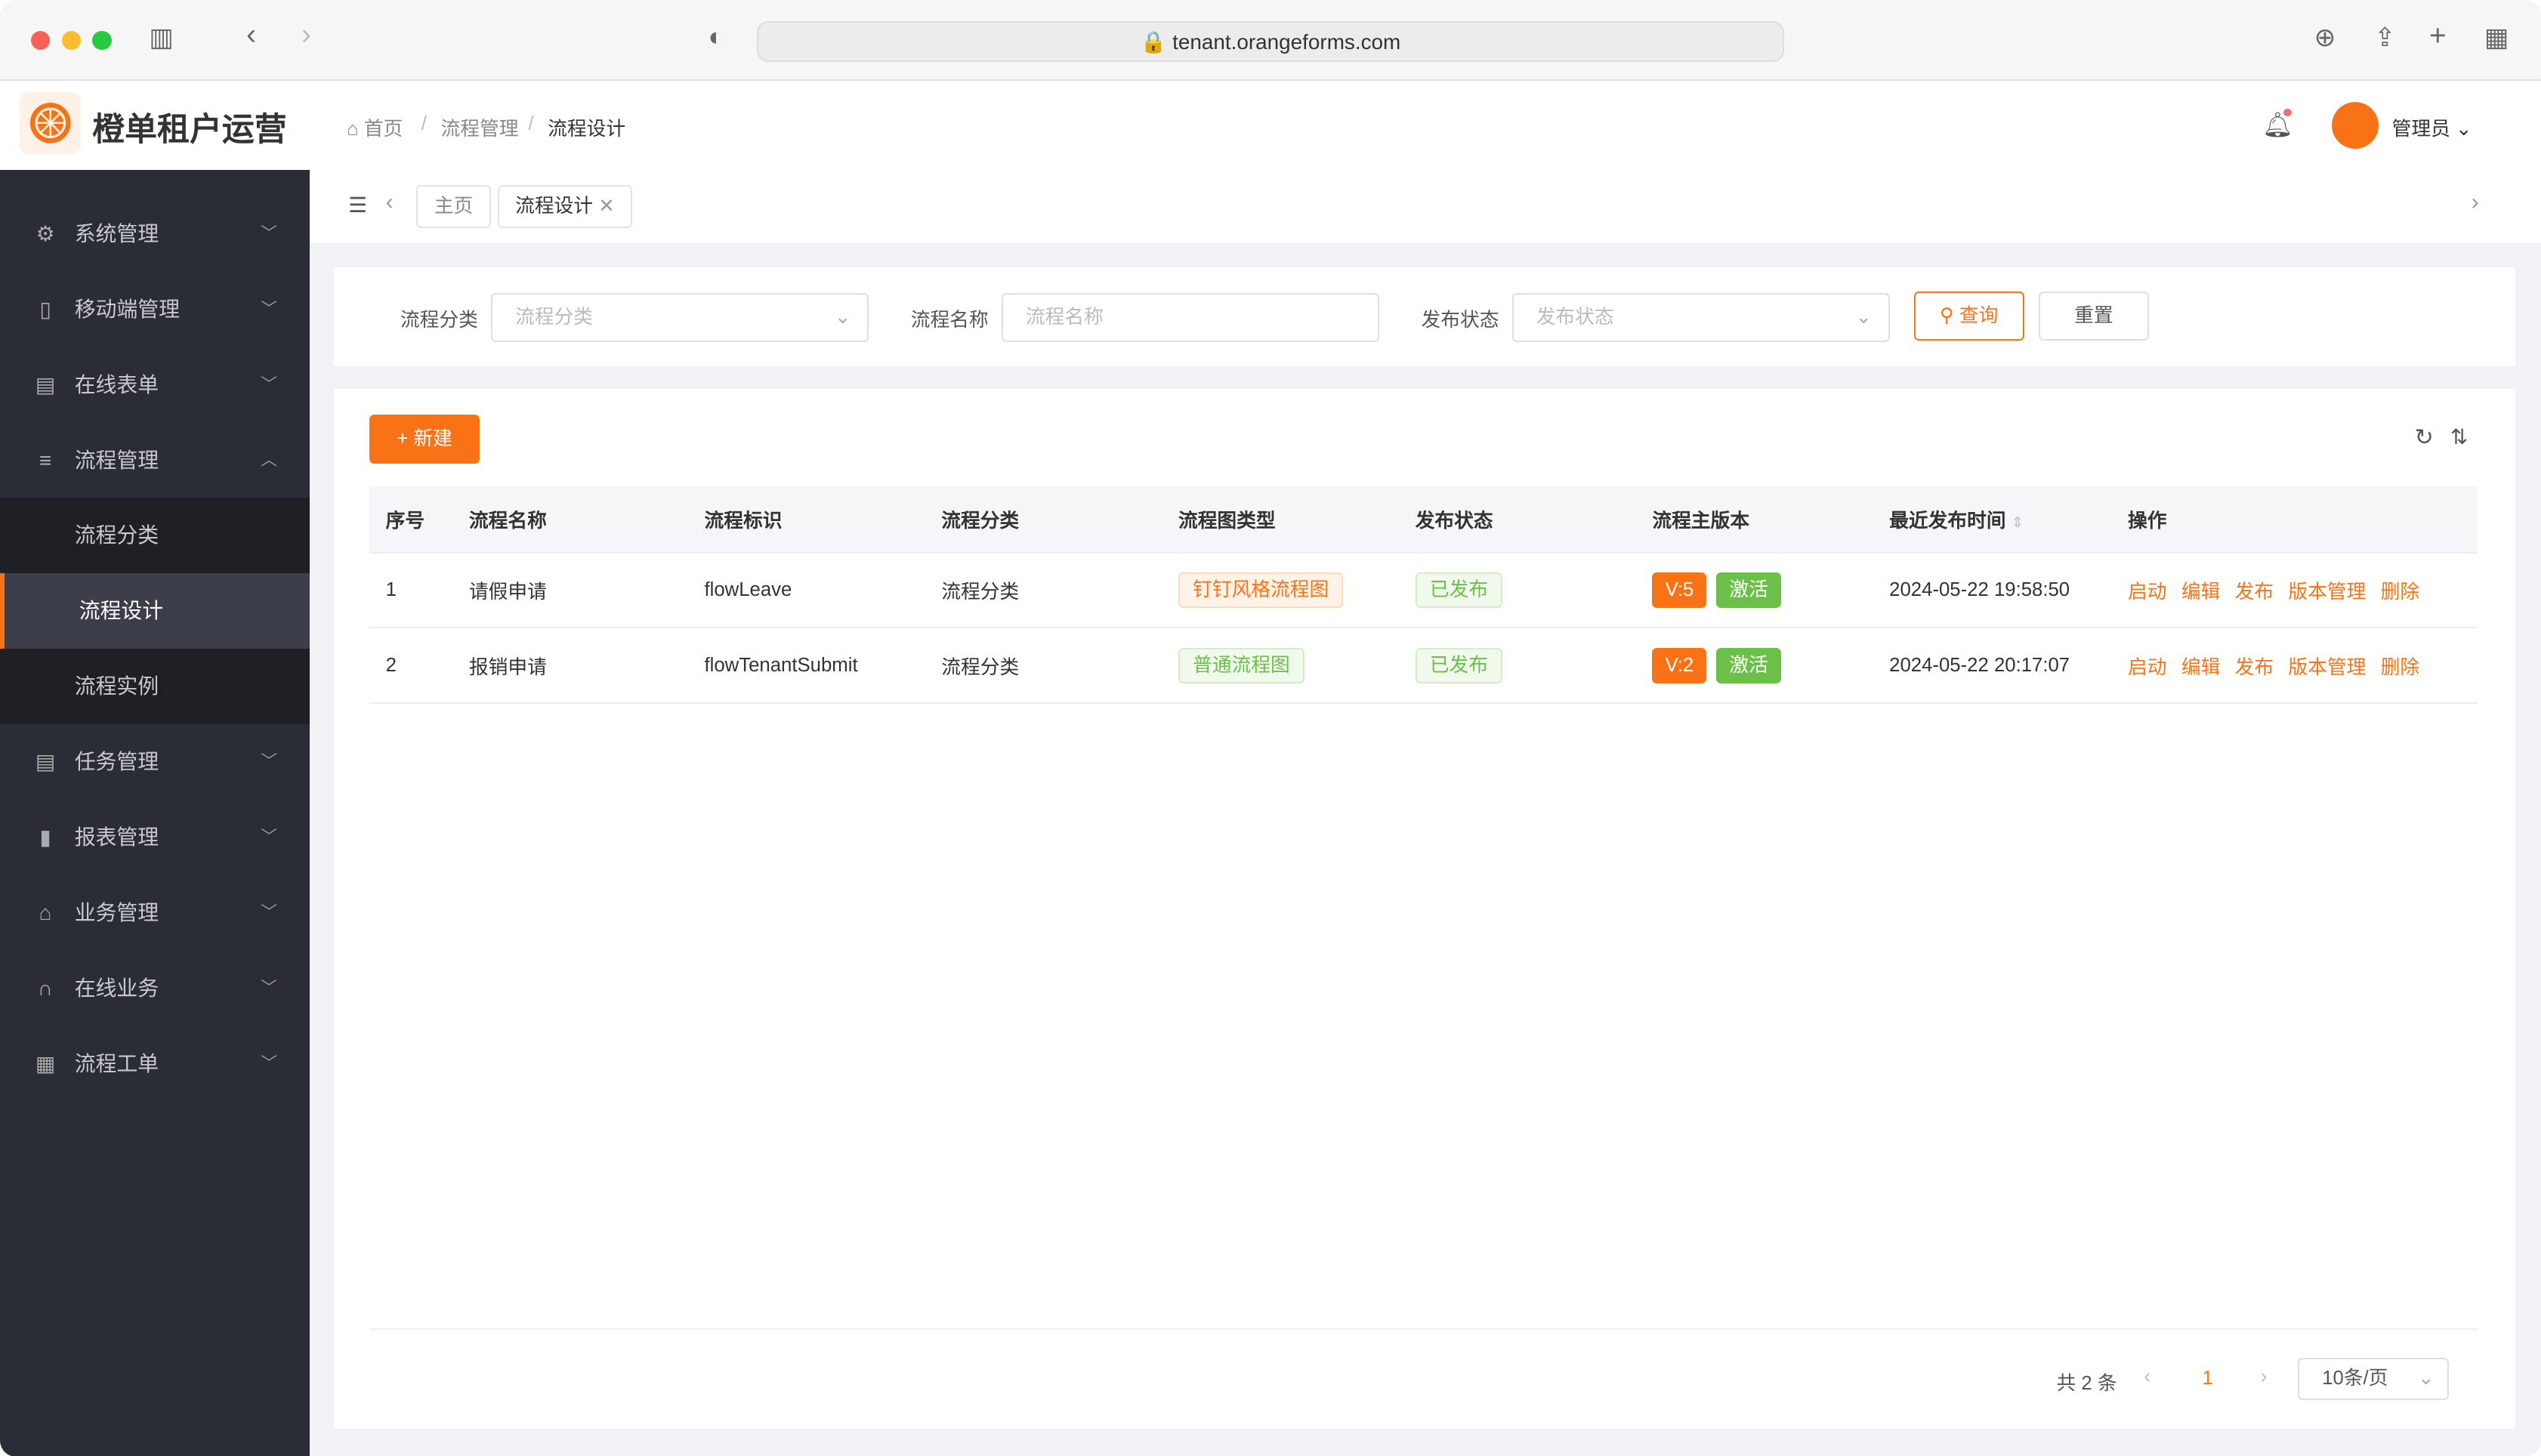  What do you see at coordinates (424, 439) in the screenshot?
I see `new-button: + 新建` at bounding box center [424, 439].